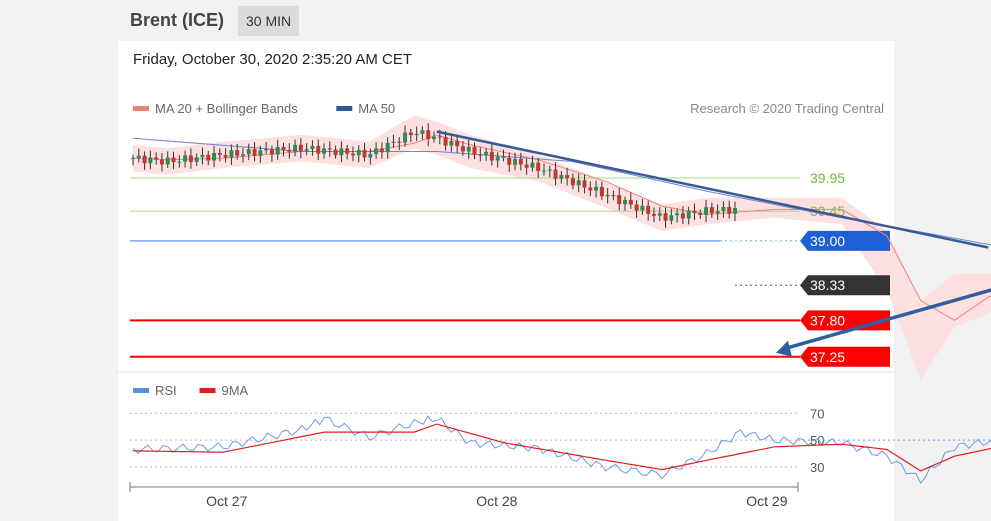  What do you see at coordinates (887, 319) in the screenshot?
I see `forecast-arrow-shaft` at bounding box center [887, 319].